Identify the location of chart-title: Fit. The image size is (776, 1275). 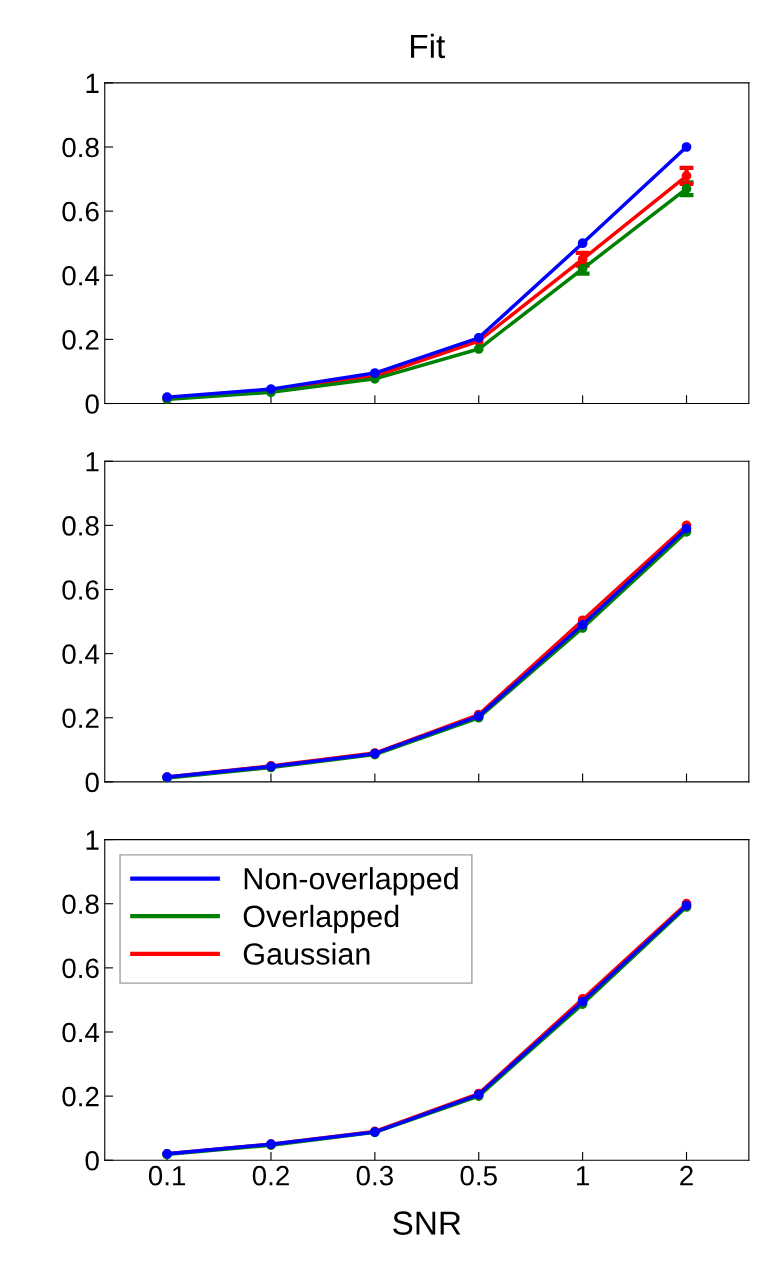
(428, 46).